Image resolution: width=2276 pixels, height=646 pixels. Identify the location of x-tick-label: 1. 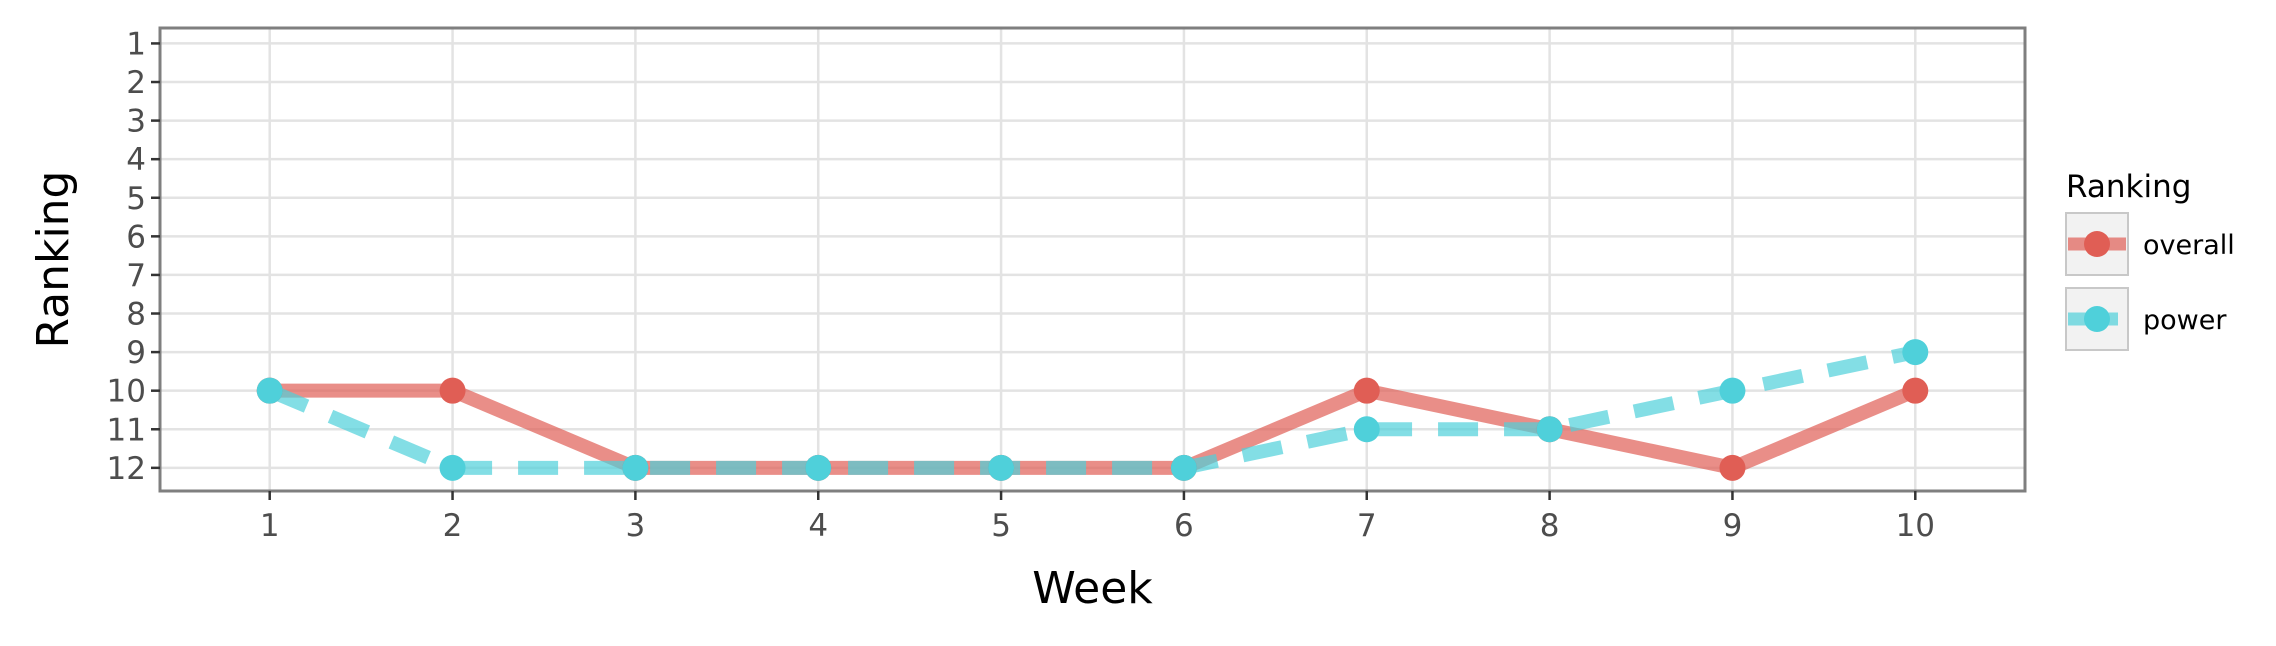
(270, 526).